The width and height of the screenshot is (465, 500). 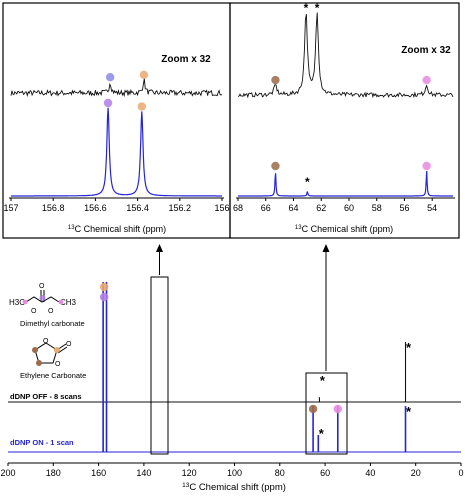 I want to click on inset-left-spectrum-dnp-on, so click(x=116, y=152).